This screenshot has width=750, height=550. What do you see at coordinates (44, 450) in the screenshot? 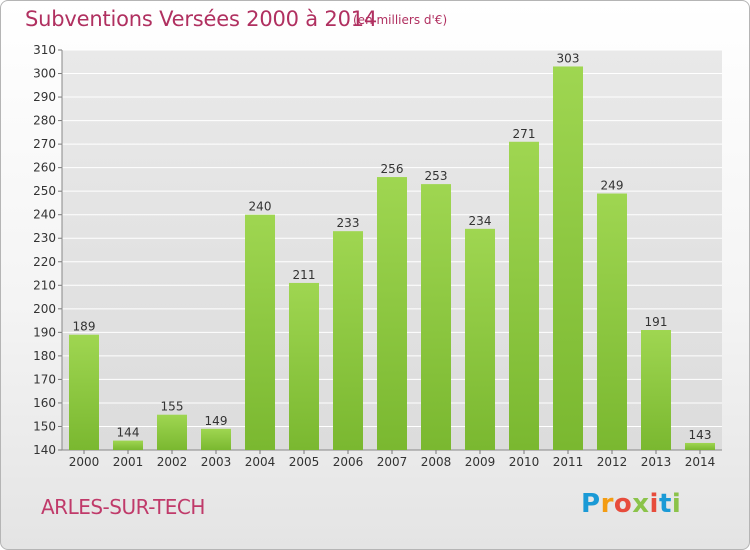
I see `y-tick-label: 140` at bounding box center [44, 450].